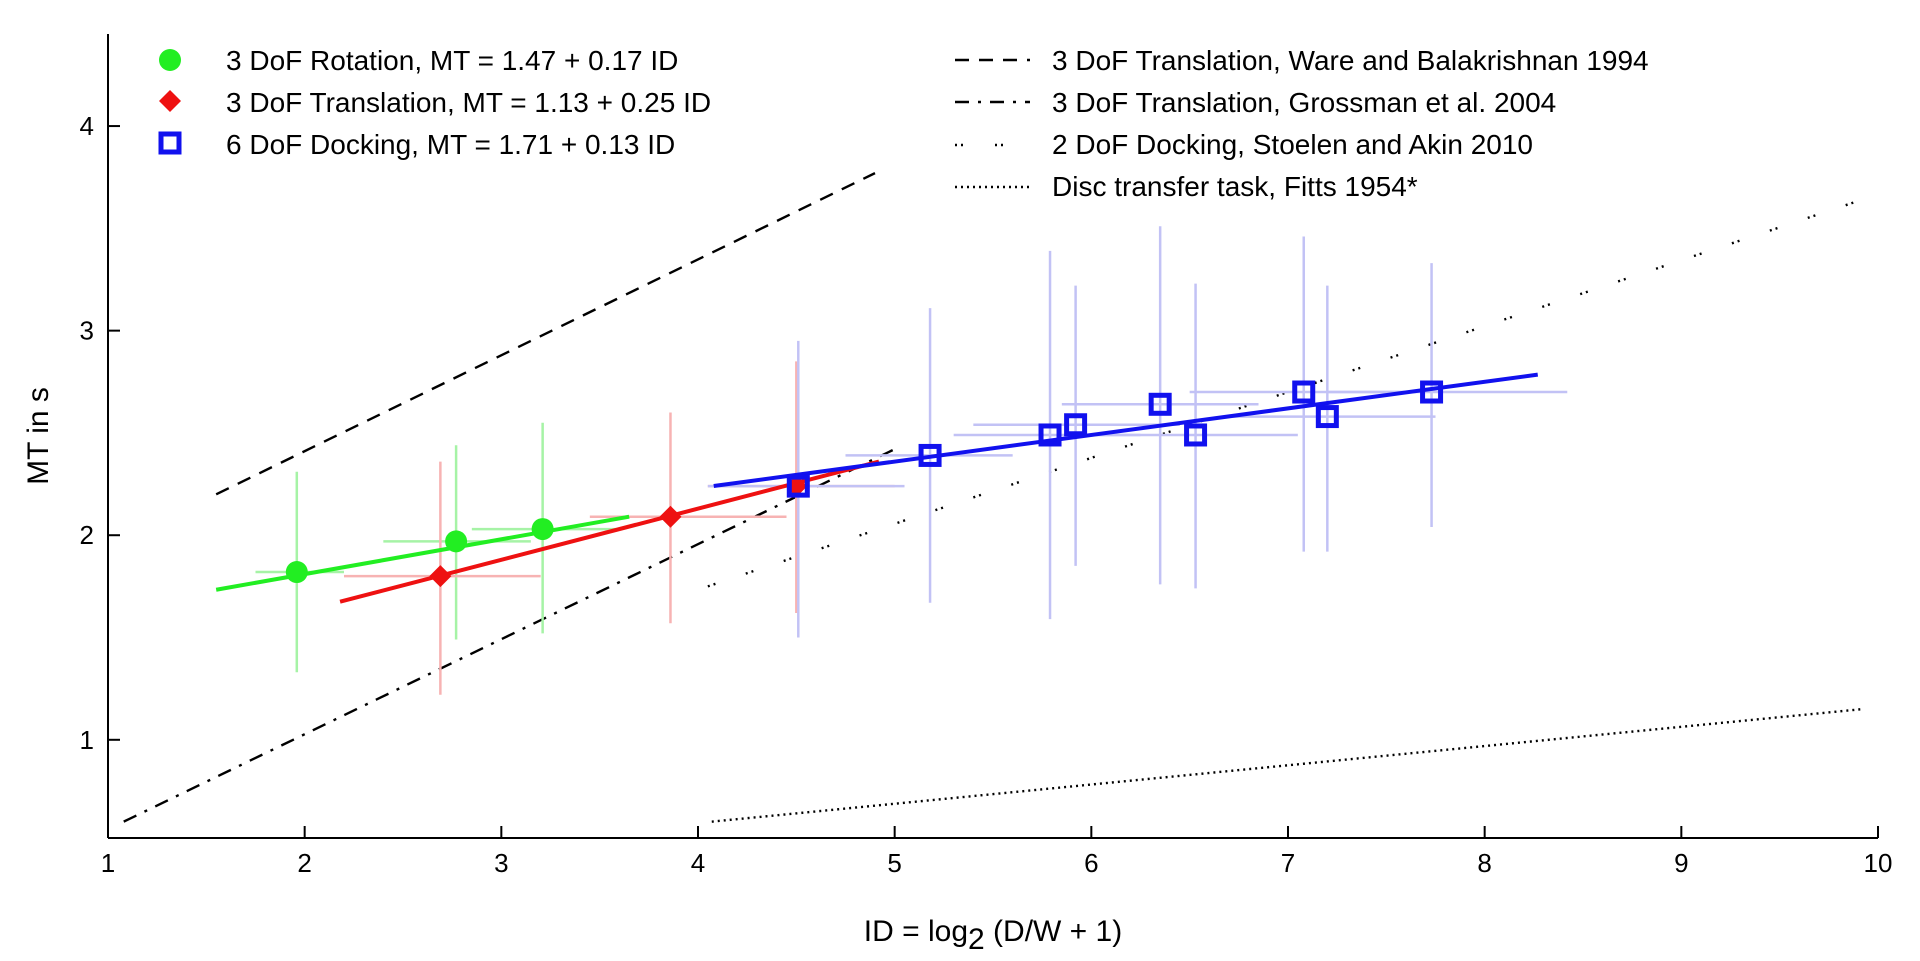  I want to click on x-tick-label: 7, so click(1288, 863).